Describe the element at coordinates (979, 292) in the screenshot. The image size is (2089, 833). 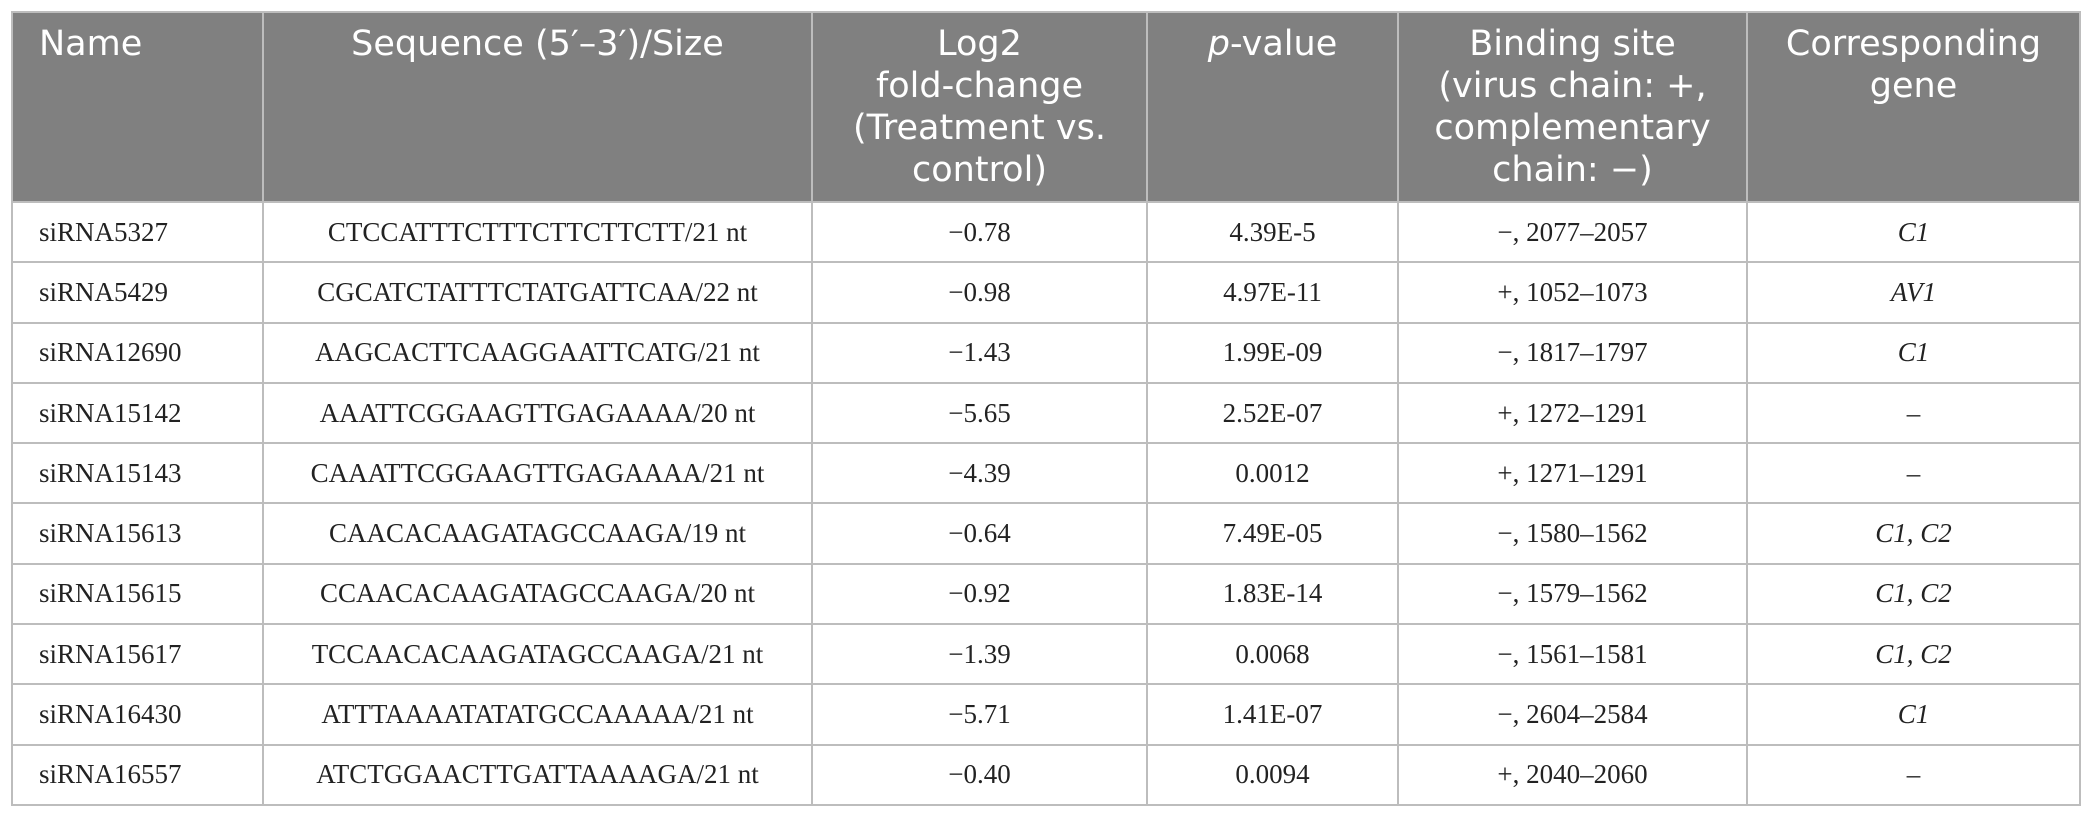
I see `cell-log2fc: −0.98` at that location.